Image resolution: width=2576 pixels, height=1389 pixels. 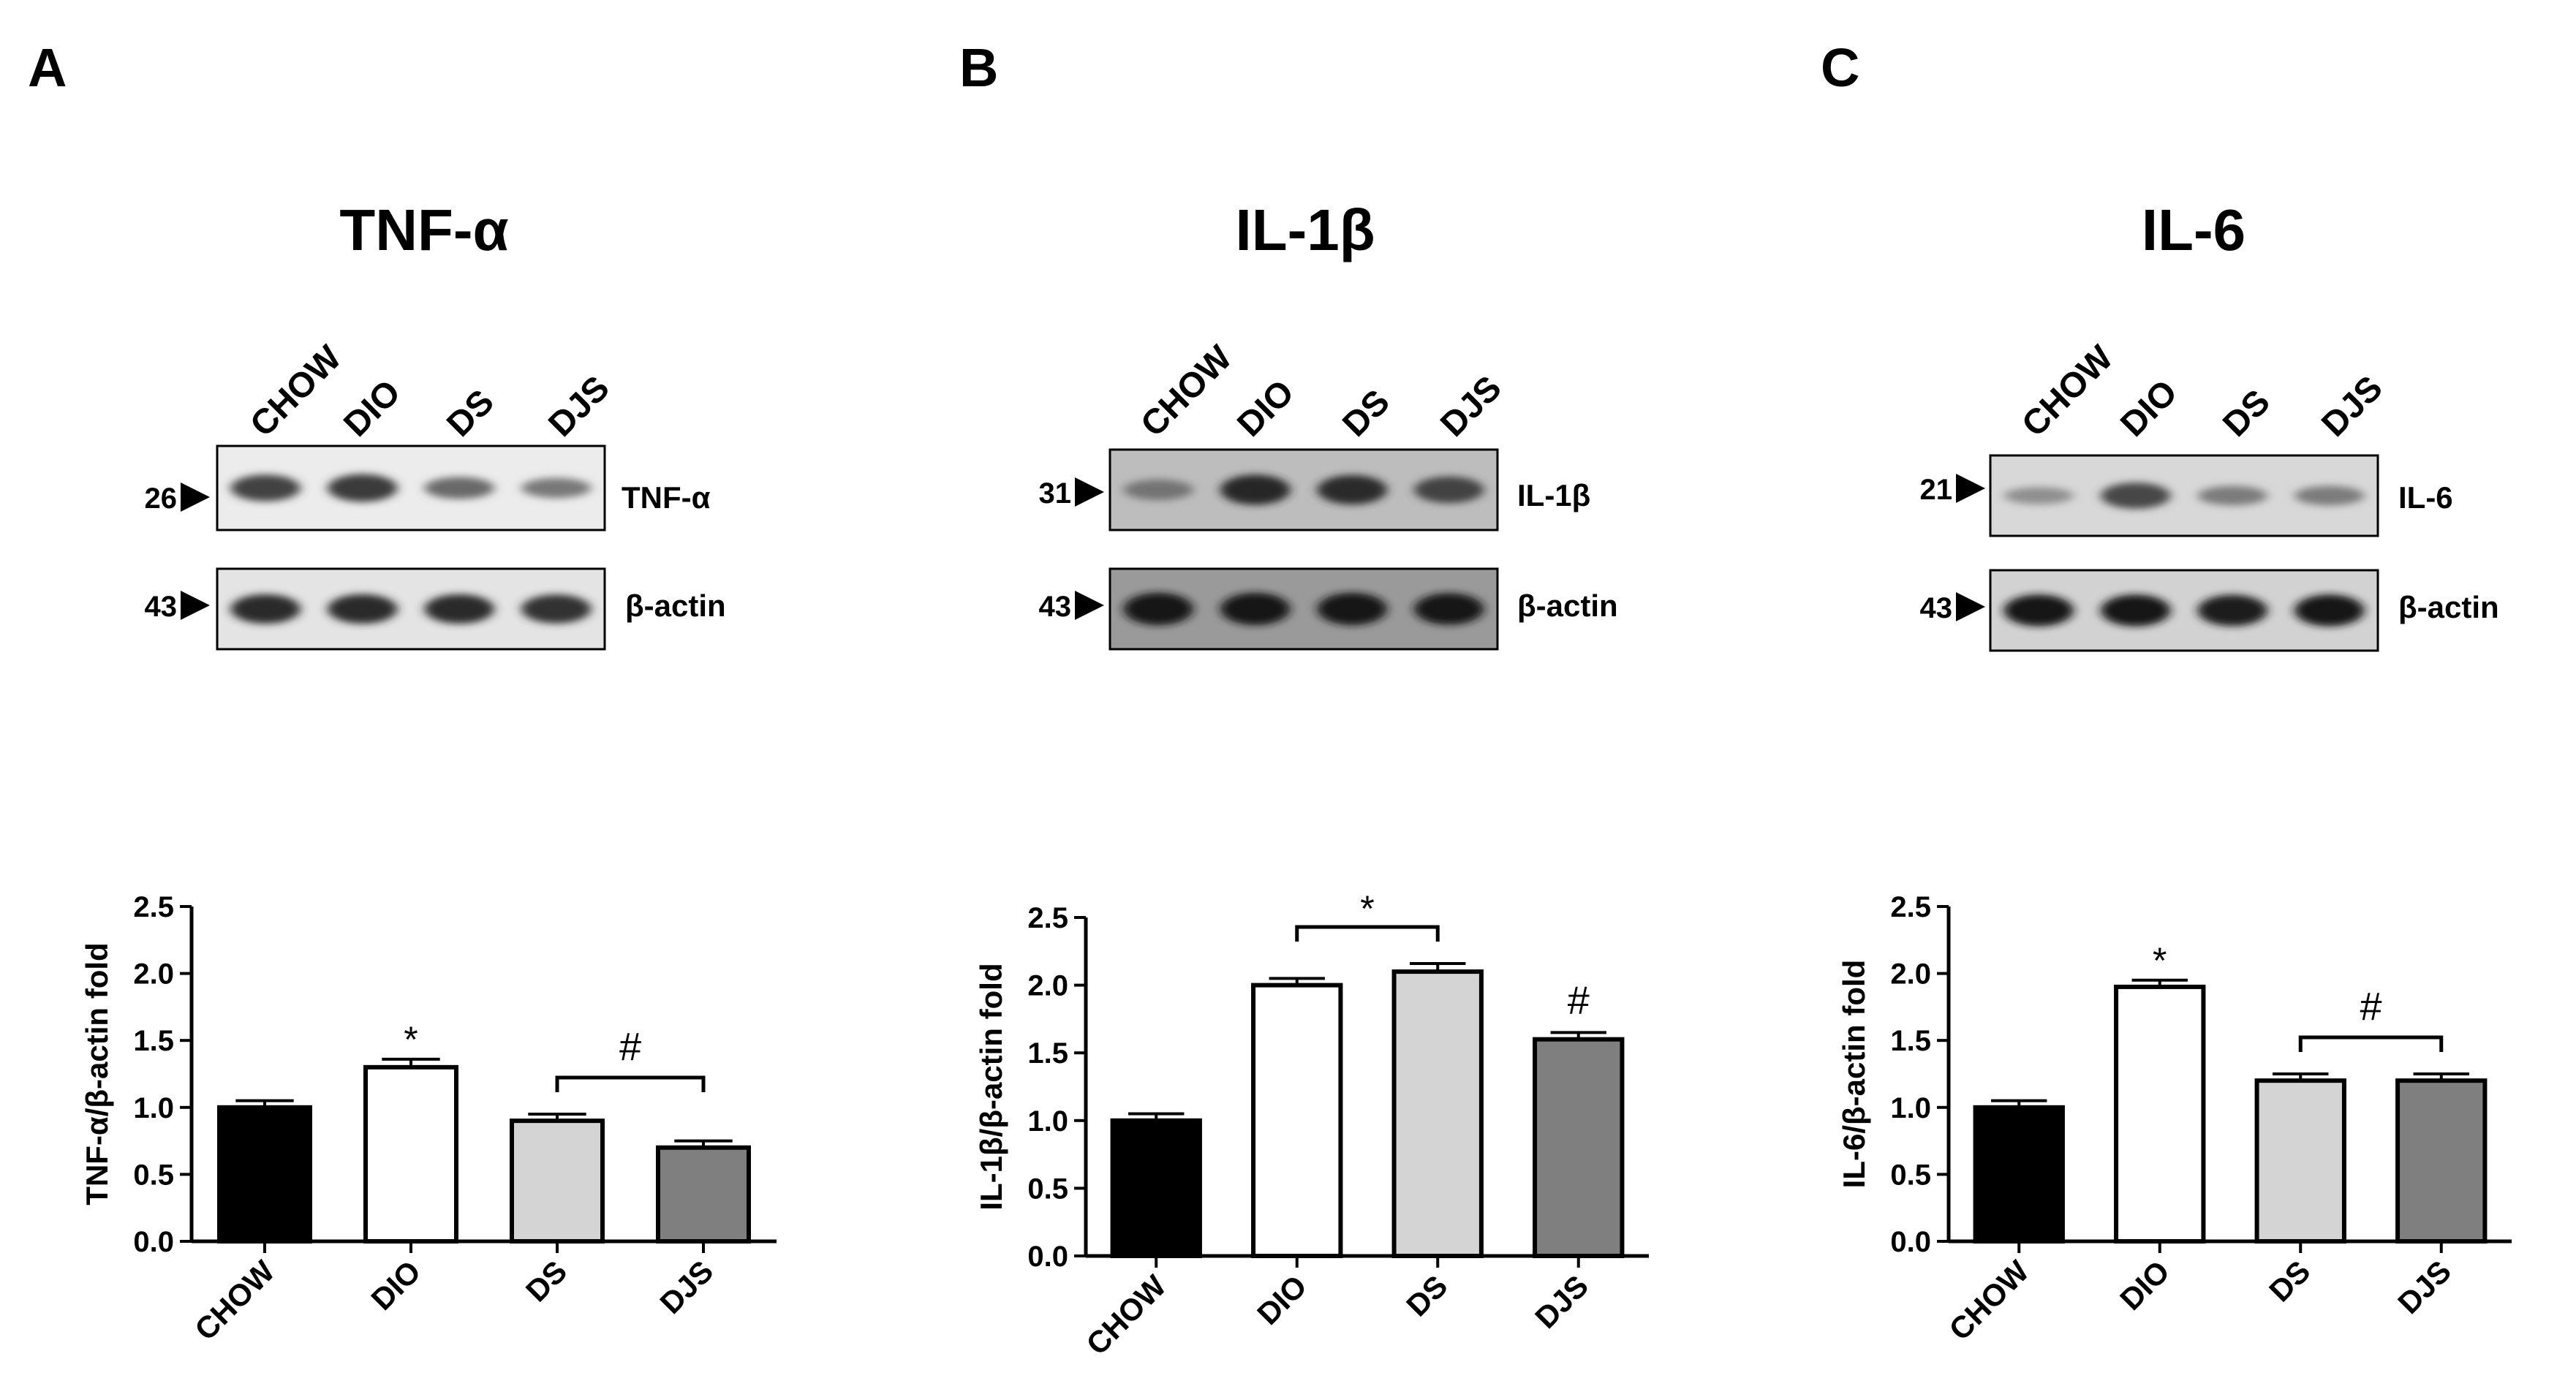 I want to click on y-tick-label: 2.0, so click(x=1047, y=986).